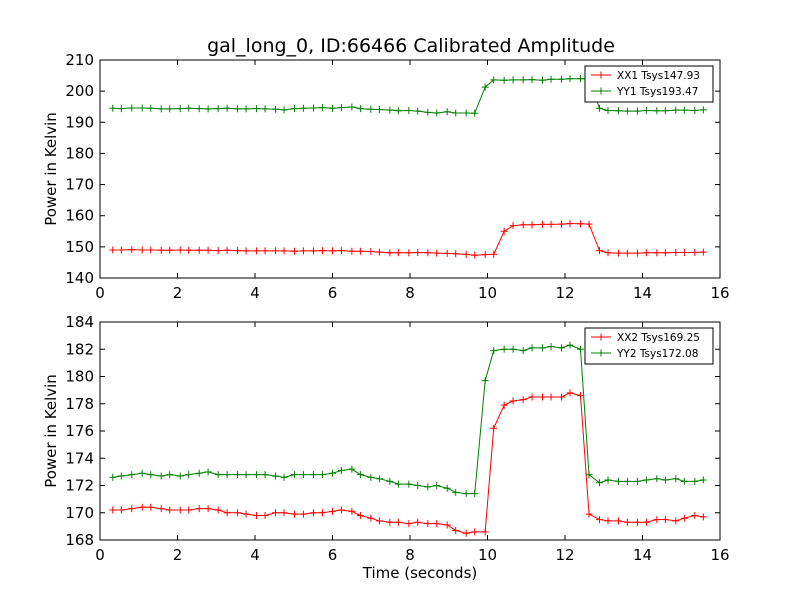  Describe the element at coordinates (79, 60) in the screenshot. I see `y-tick-label: 210` at that location.